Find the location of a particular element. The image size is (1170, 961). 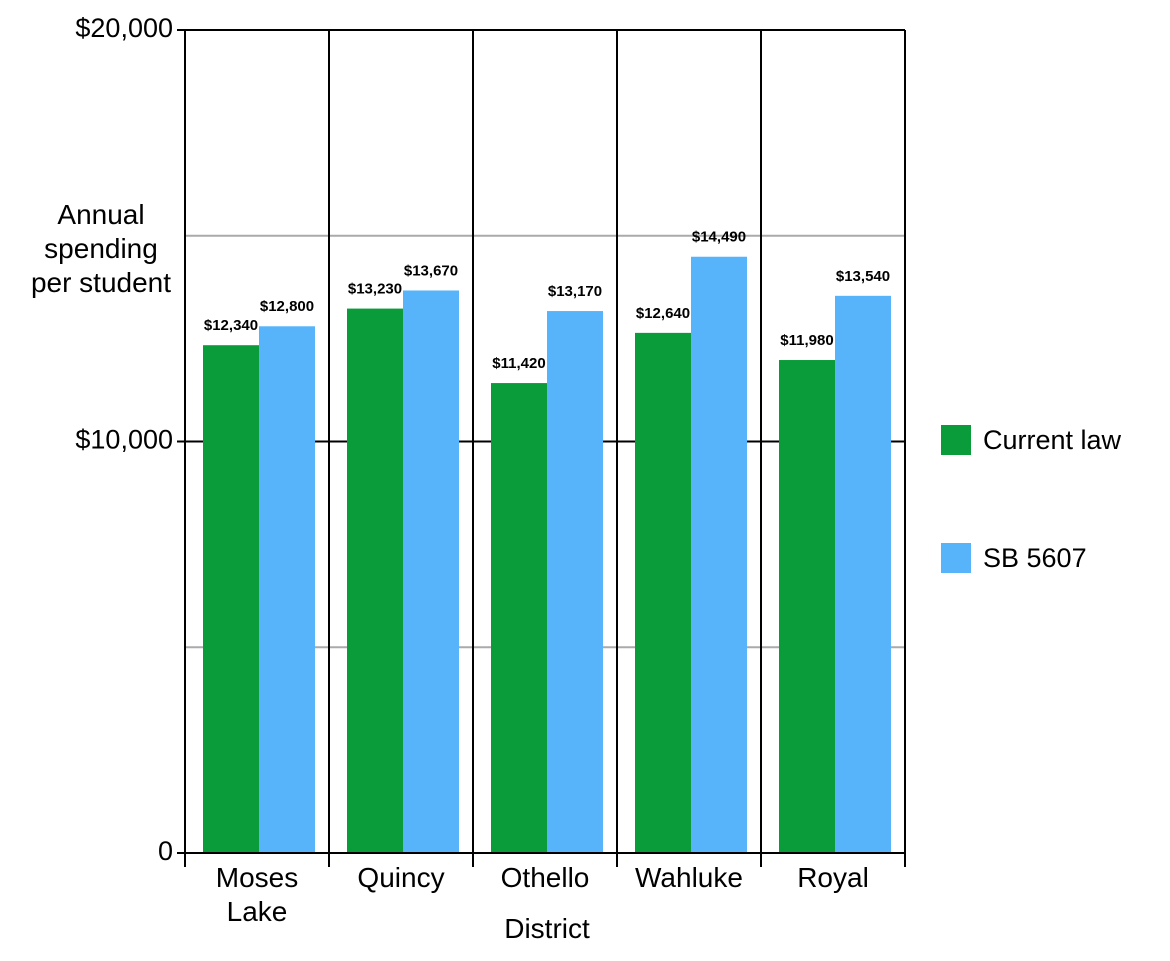

value-label: $11,980 is located at coordinates (806, 340).